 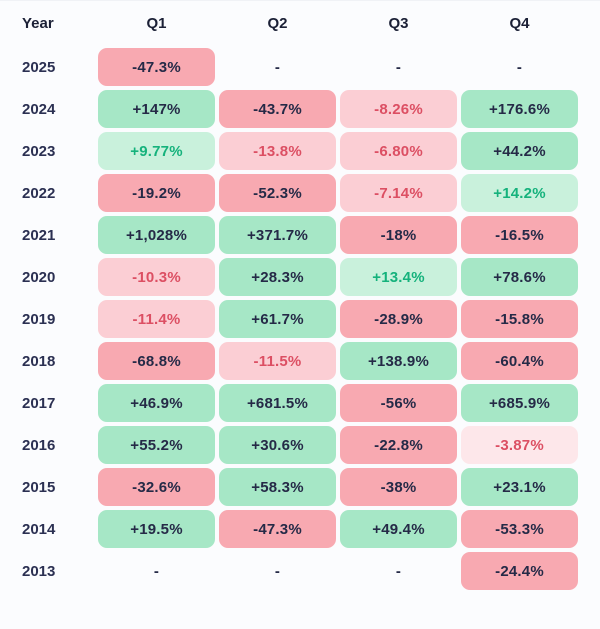 I want to click on return-cell: +55.2%, so click(x=156, y=445).